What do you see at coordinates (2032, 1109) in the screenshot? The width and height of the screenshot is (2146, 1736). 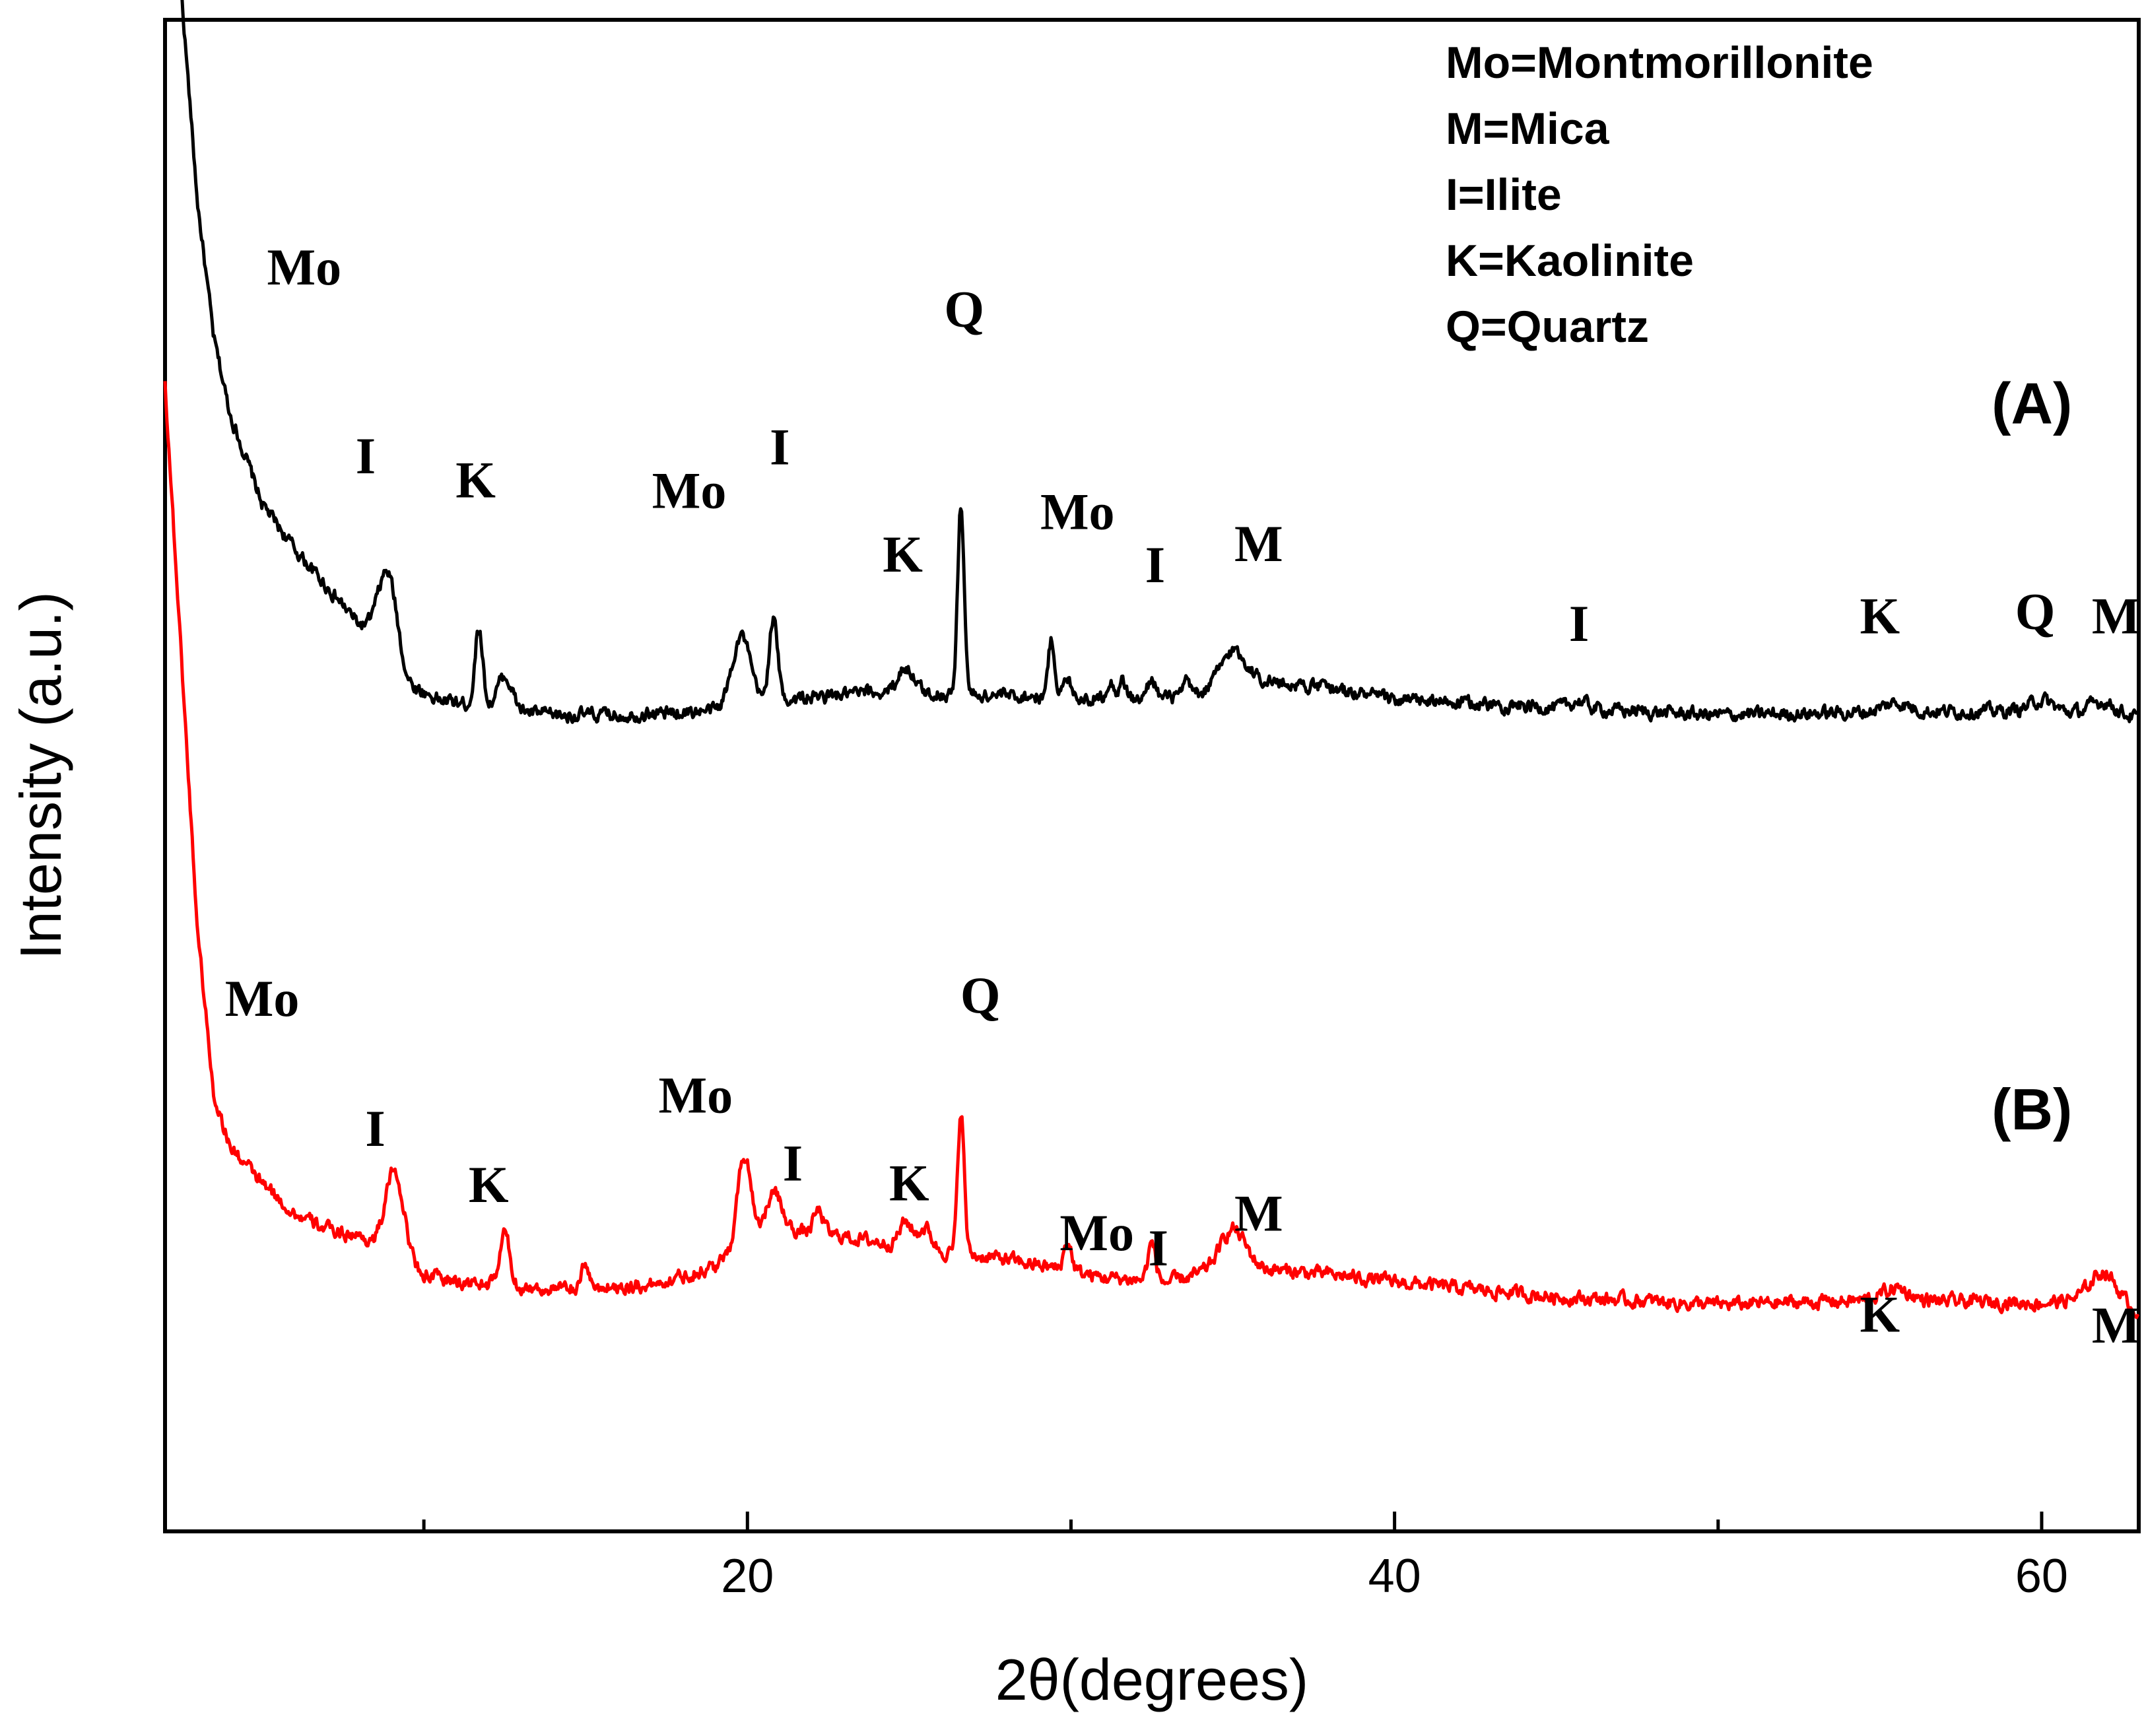 I see `series-tag-b: (B)` at bounding box center [2032, 1109].